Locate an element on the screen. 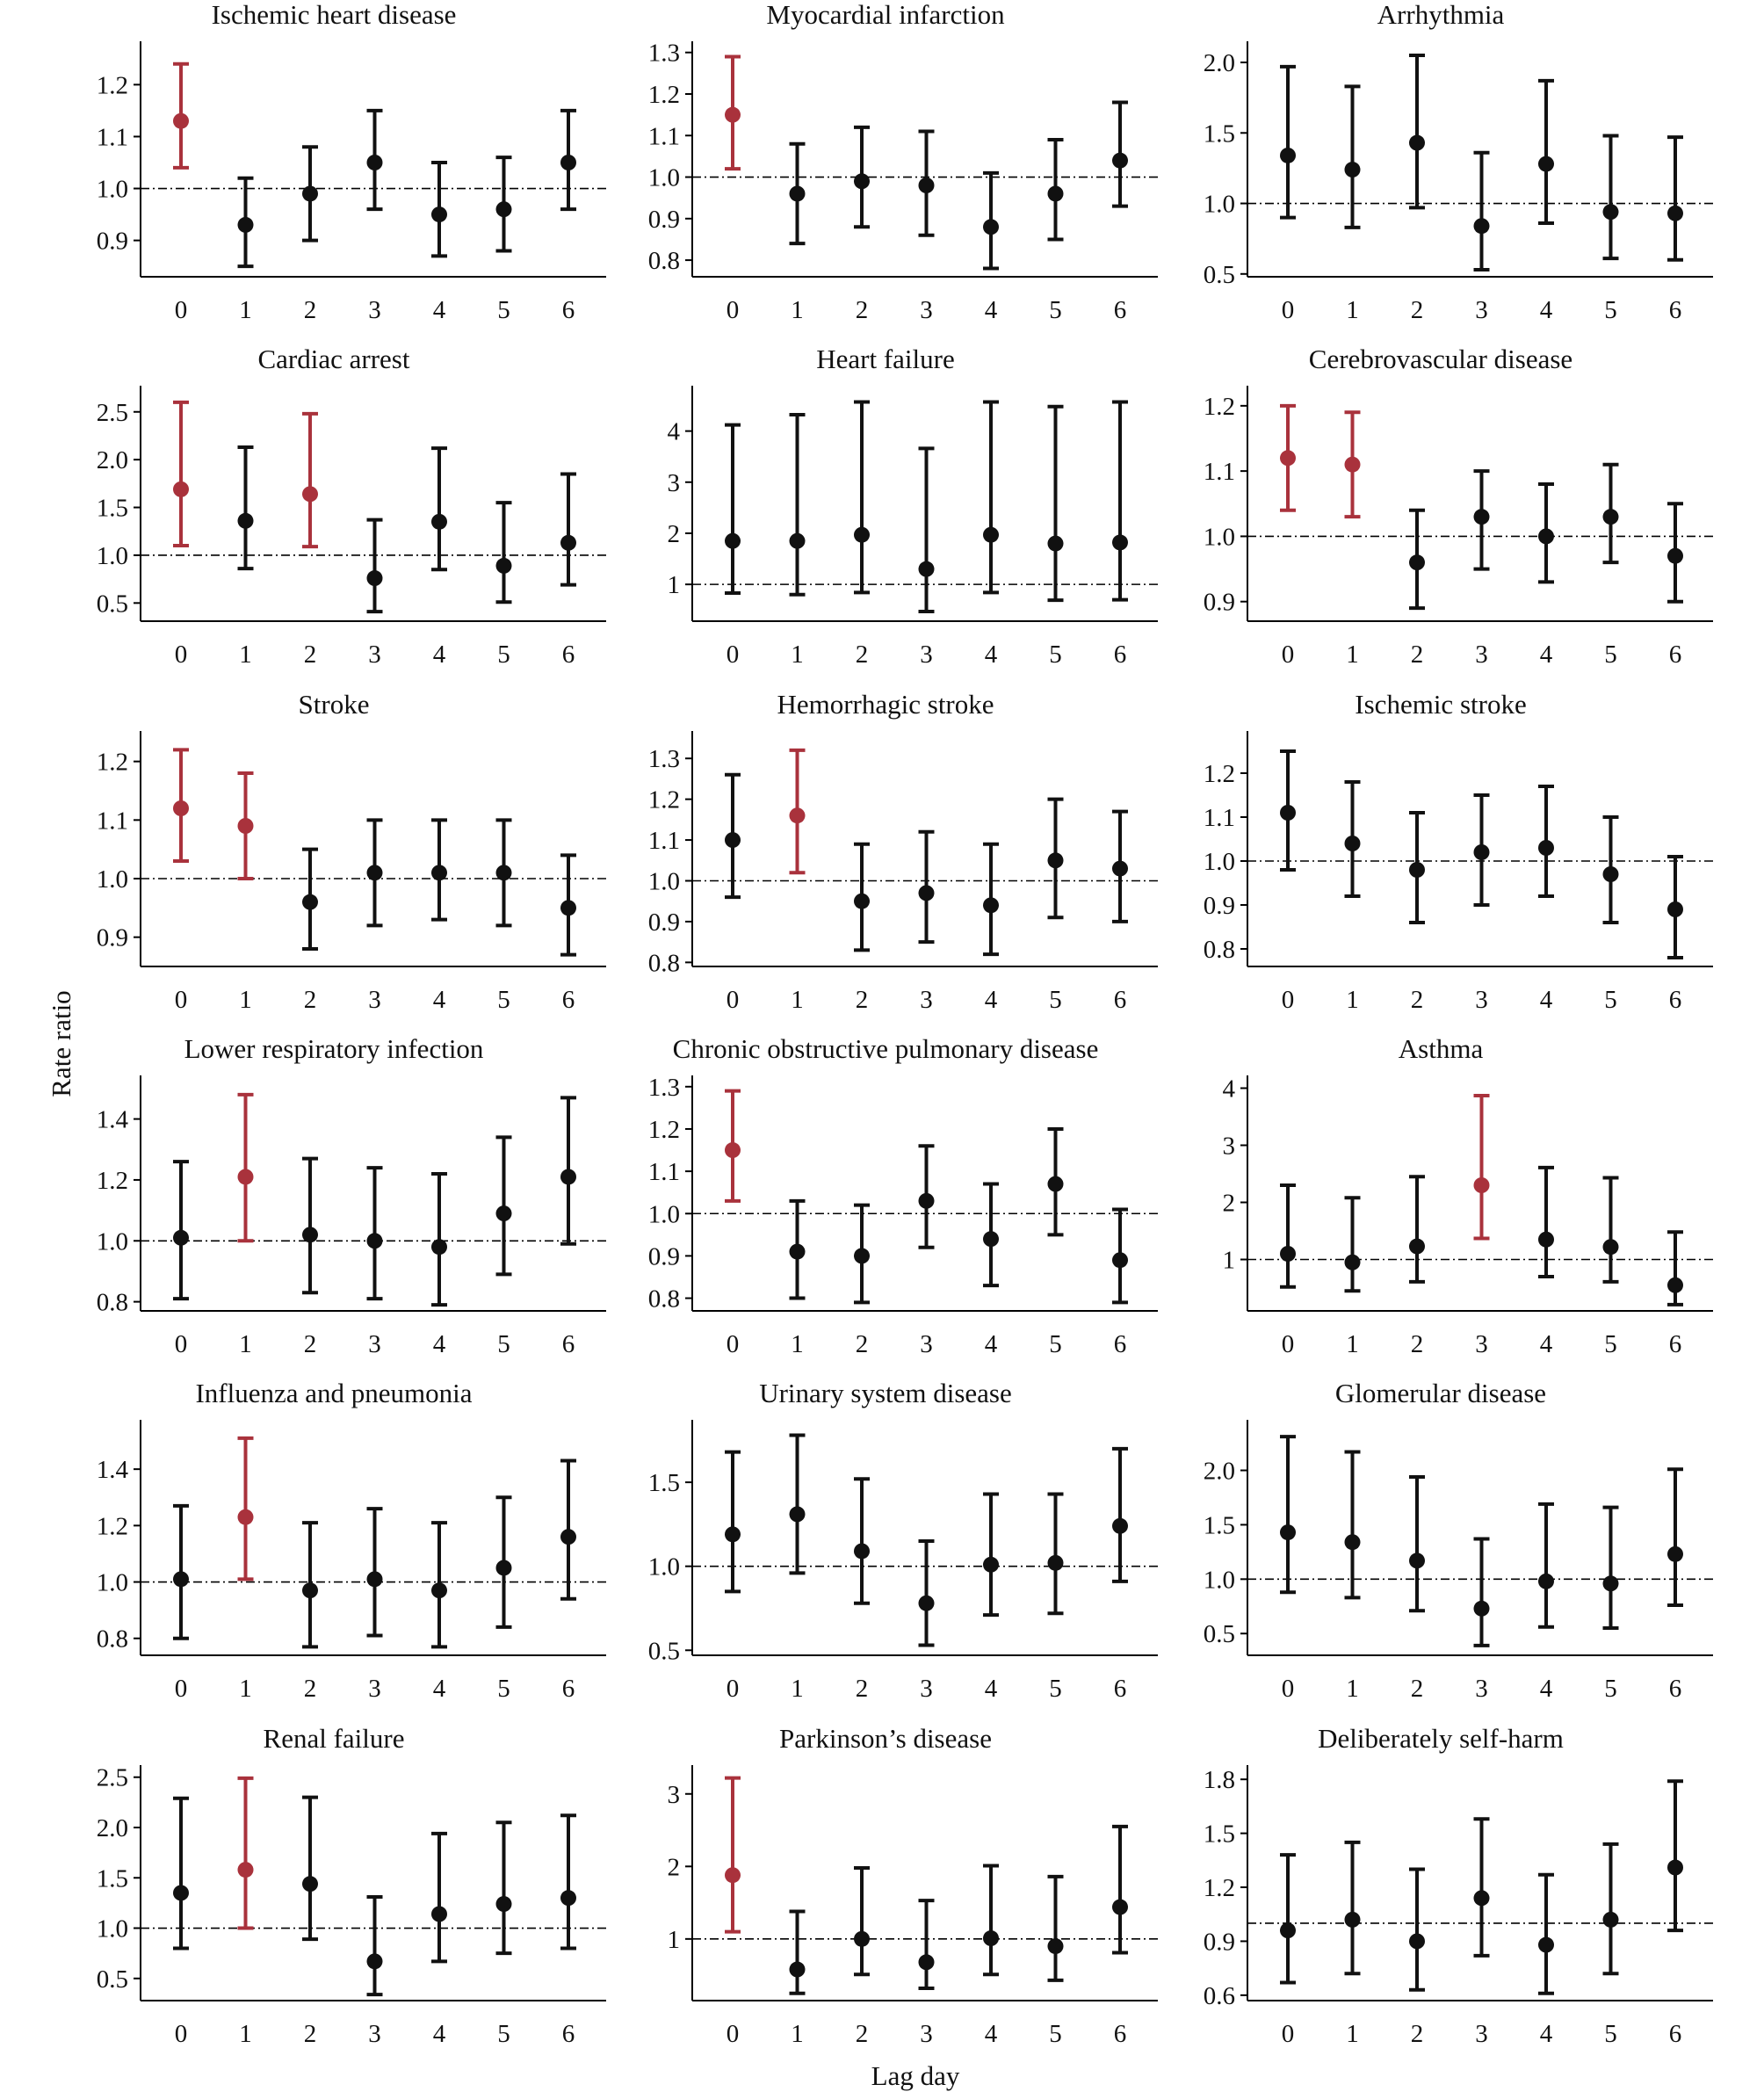 The image size is (1764, 2099). panel-title: Cardiac arrest is located at coordinates (334, 359).